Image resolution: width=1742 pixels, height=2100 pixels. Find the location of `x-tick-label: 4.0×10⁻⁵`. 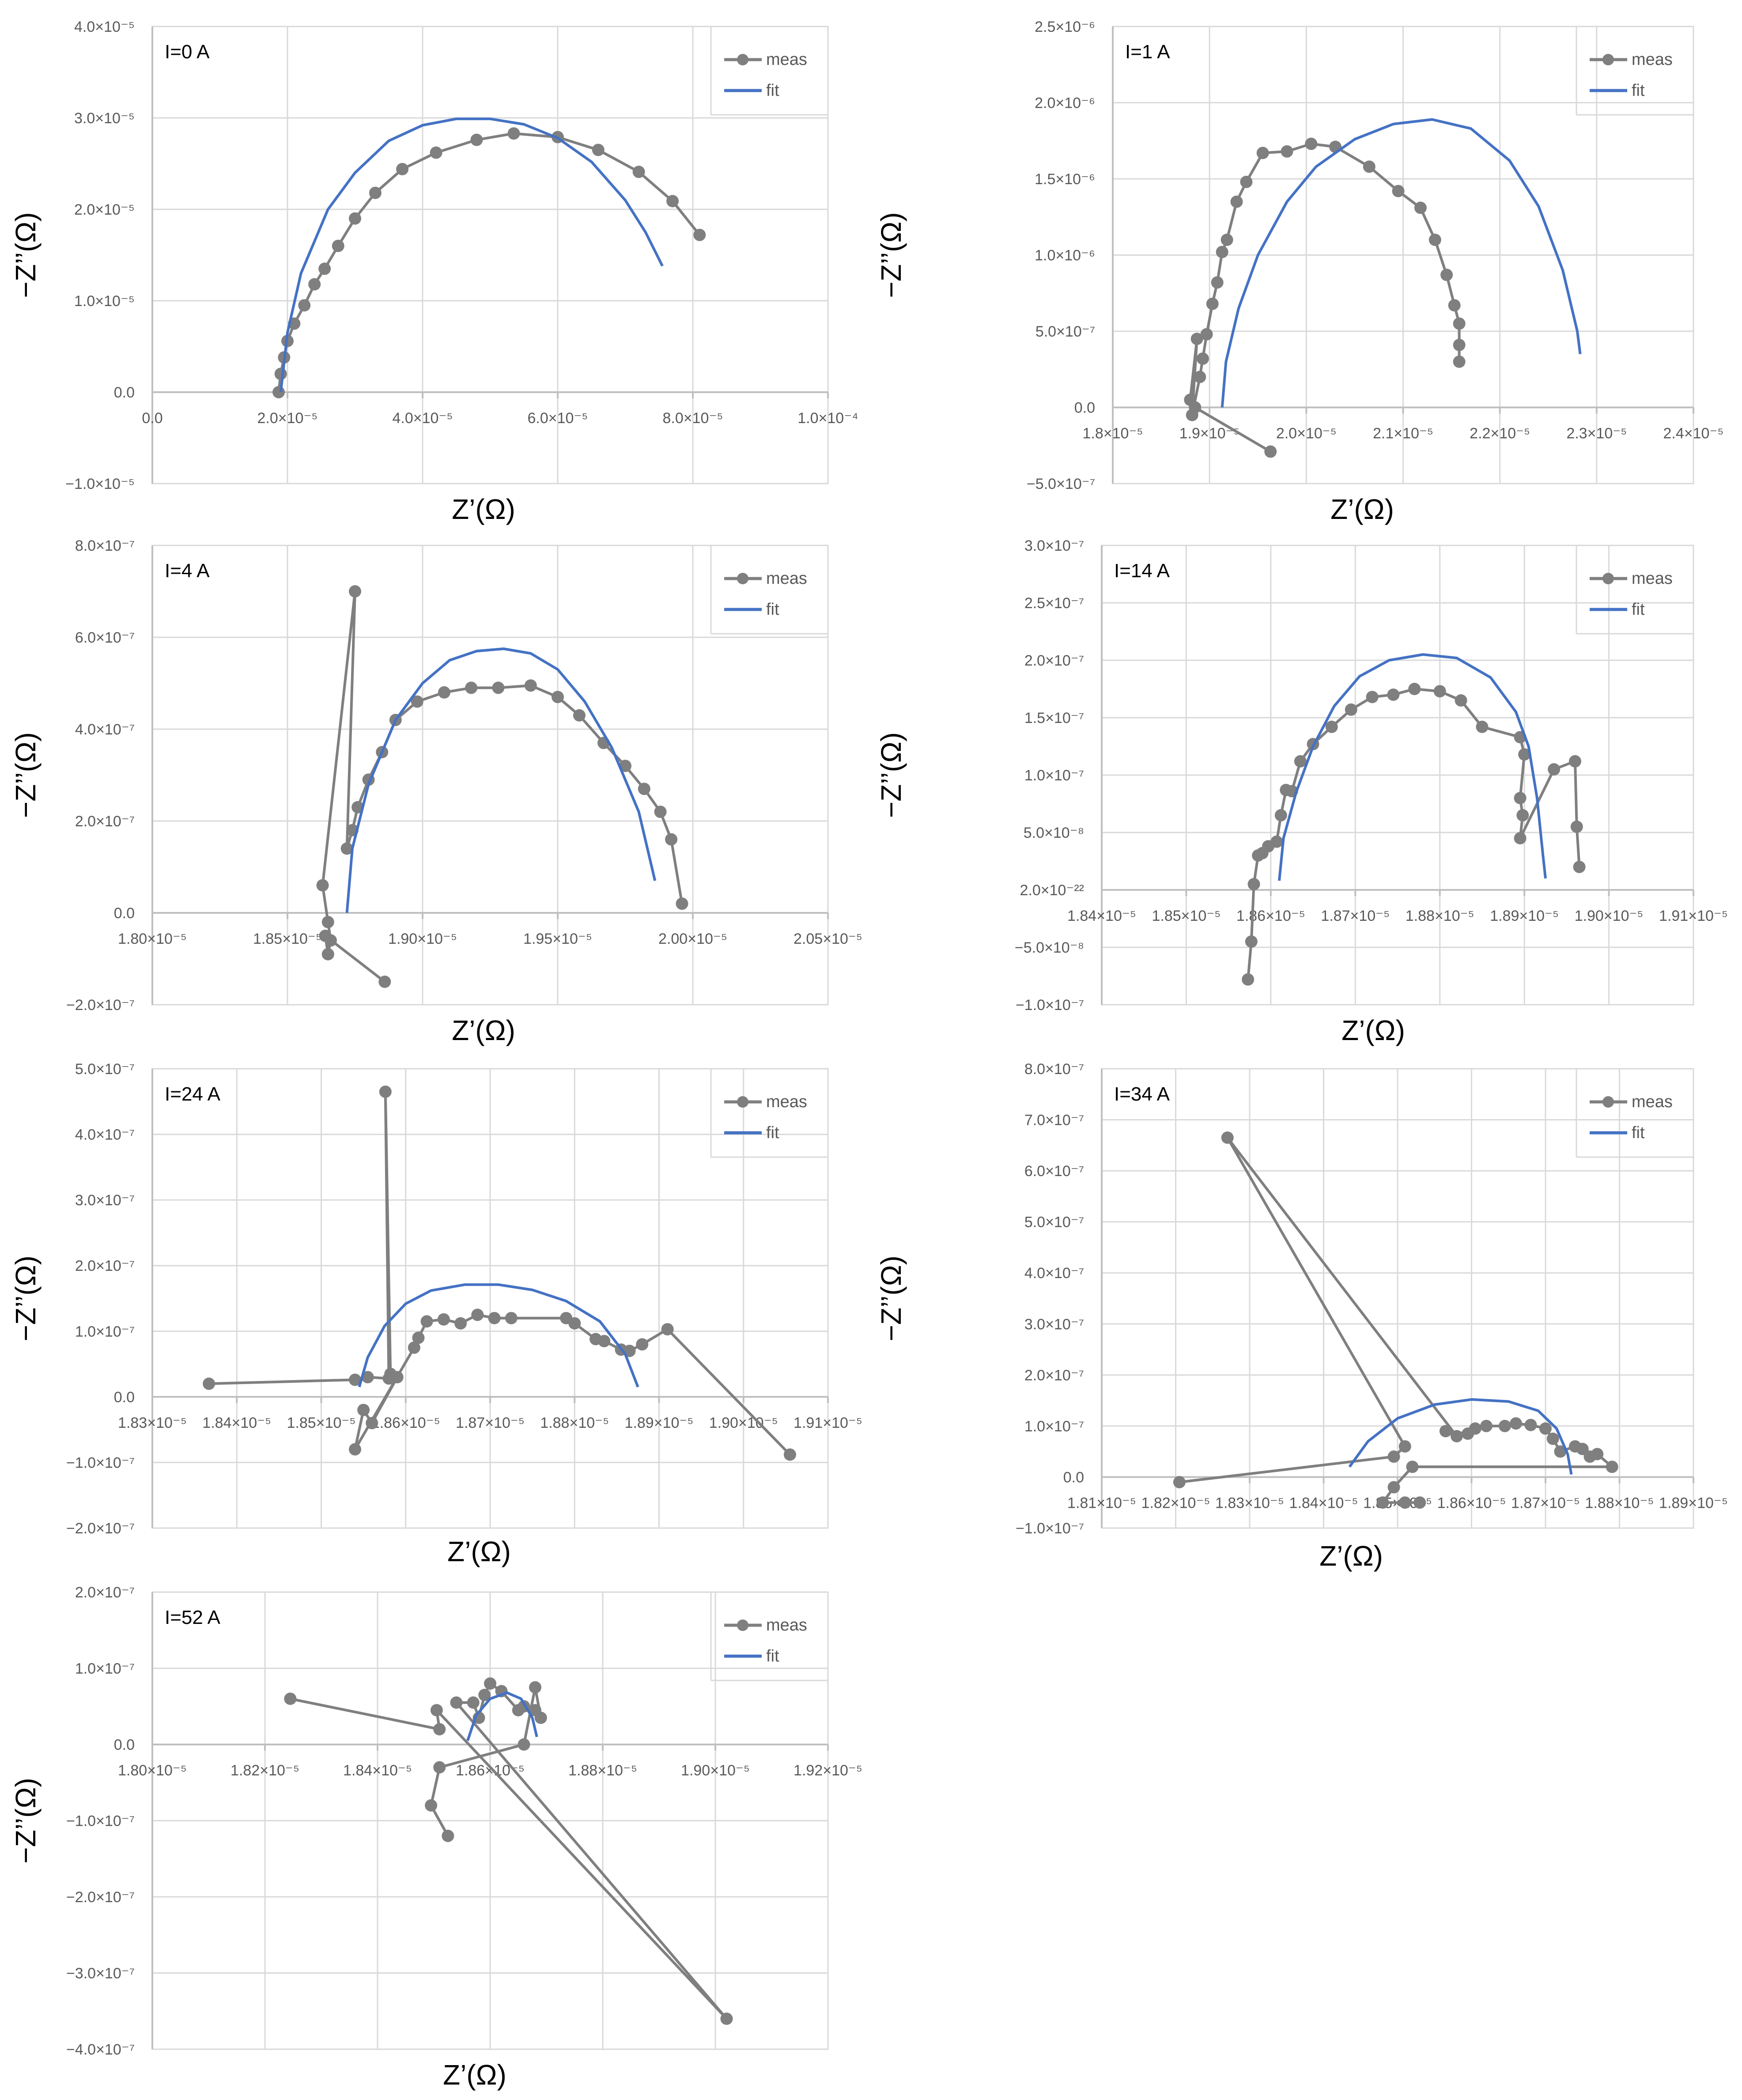

x-tick-label: 4.0×10⁻⁵ is located at coordinates (423, 418).